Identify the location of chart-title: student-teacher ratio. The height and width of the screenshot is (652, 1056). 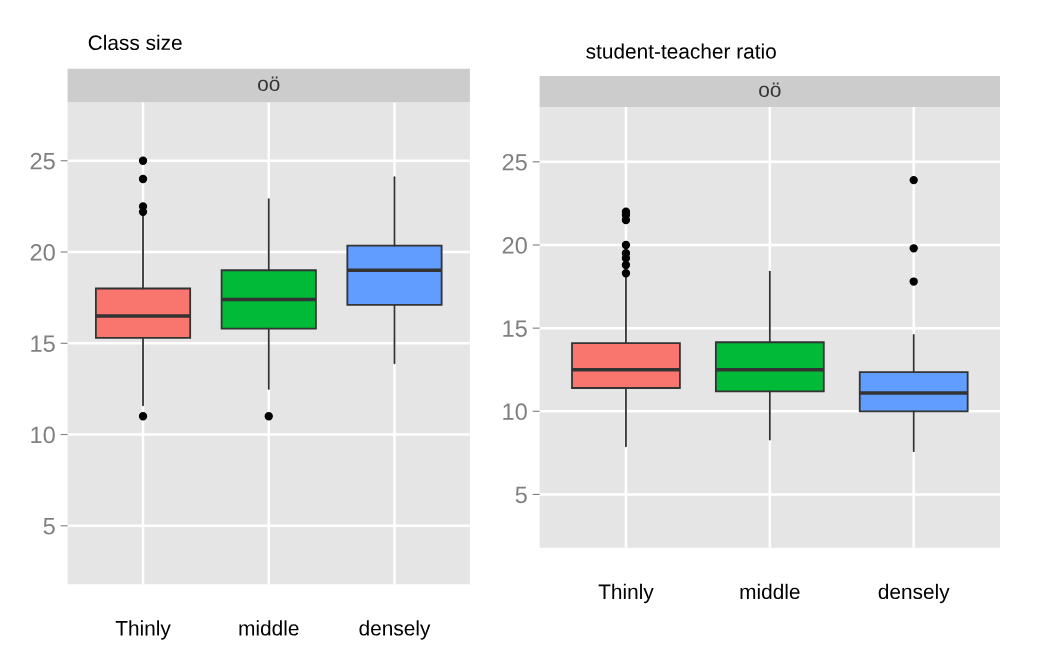
(681, 51).